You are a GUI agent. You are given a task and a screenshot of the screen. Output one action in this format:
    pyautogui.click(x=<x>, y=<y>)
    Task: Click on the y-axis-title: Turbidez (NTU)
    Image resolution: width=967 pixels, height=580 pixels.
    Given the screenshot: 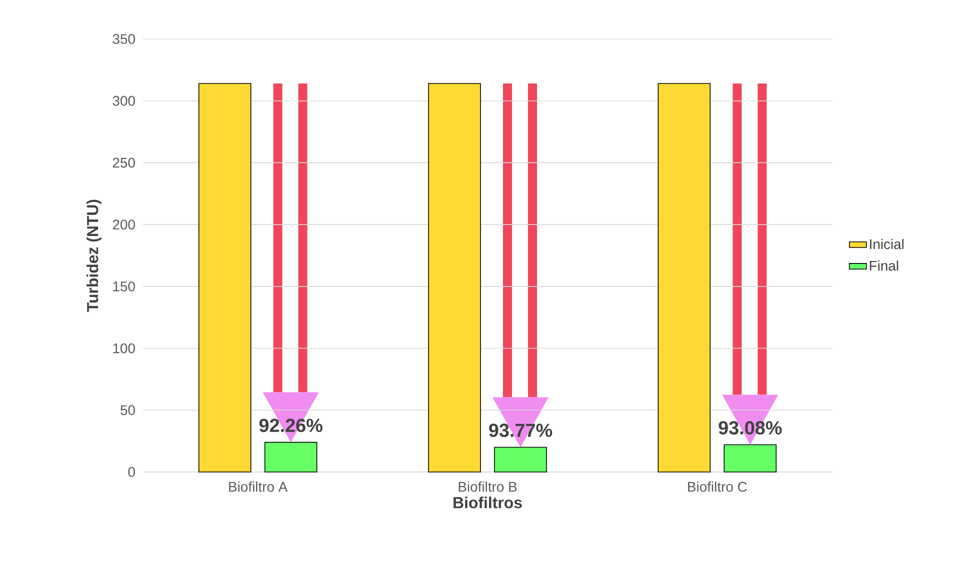 What is the action you would take?
    pyautogui.click(x=94, y=256)
    